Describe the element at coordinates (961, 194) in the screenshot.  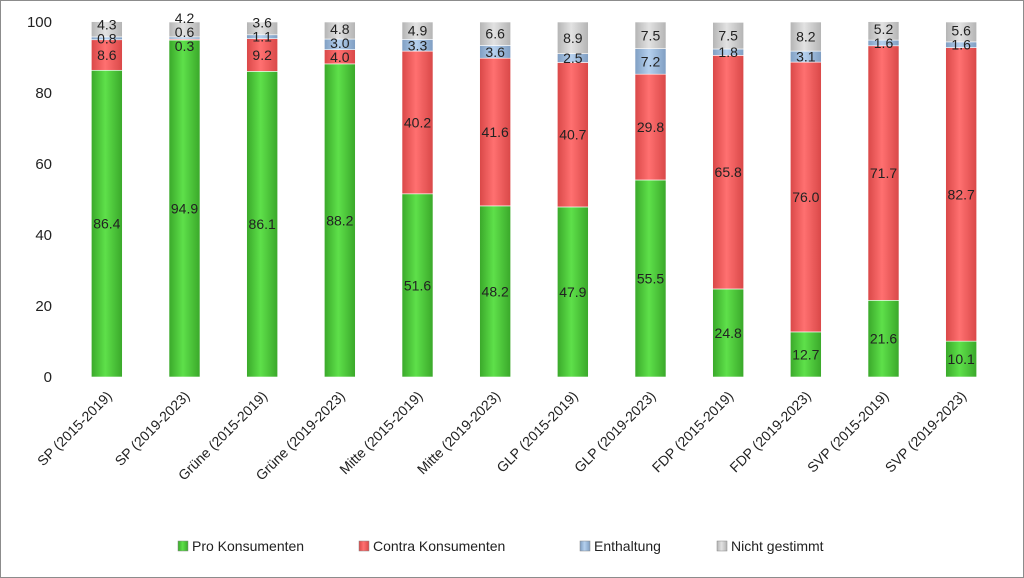
I see `data-label-contra: 82.7` at that location.